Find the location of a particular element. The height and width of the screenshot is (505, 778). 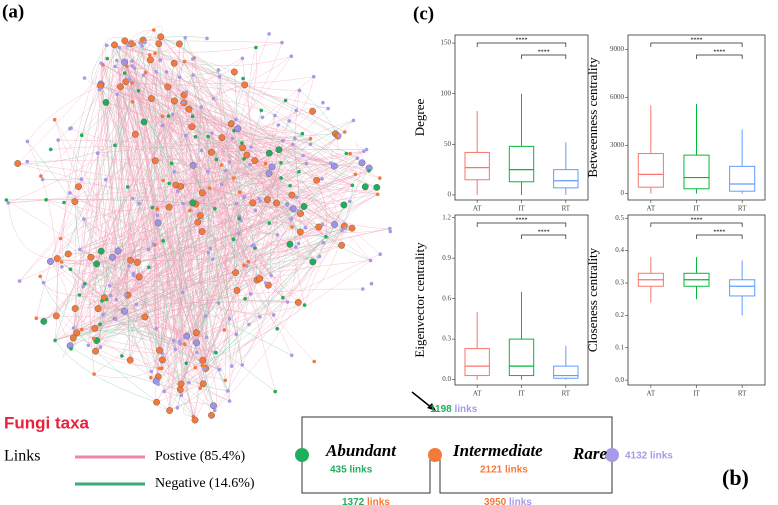

y-tick-label: 9000 is located at coordinates (617, 49).